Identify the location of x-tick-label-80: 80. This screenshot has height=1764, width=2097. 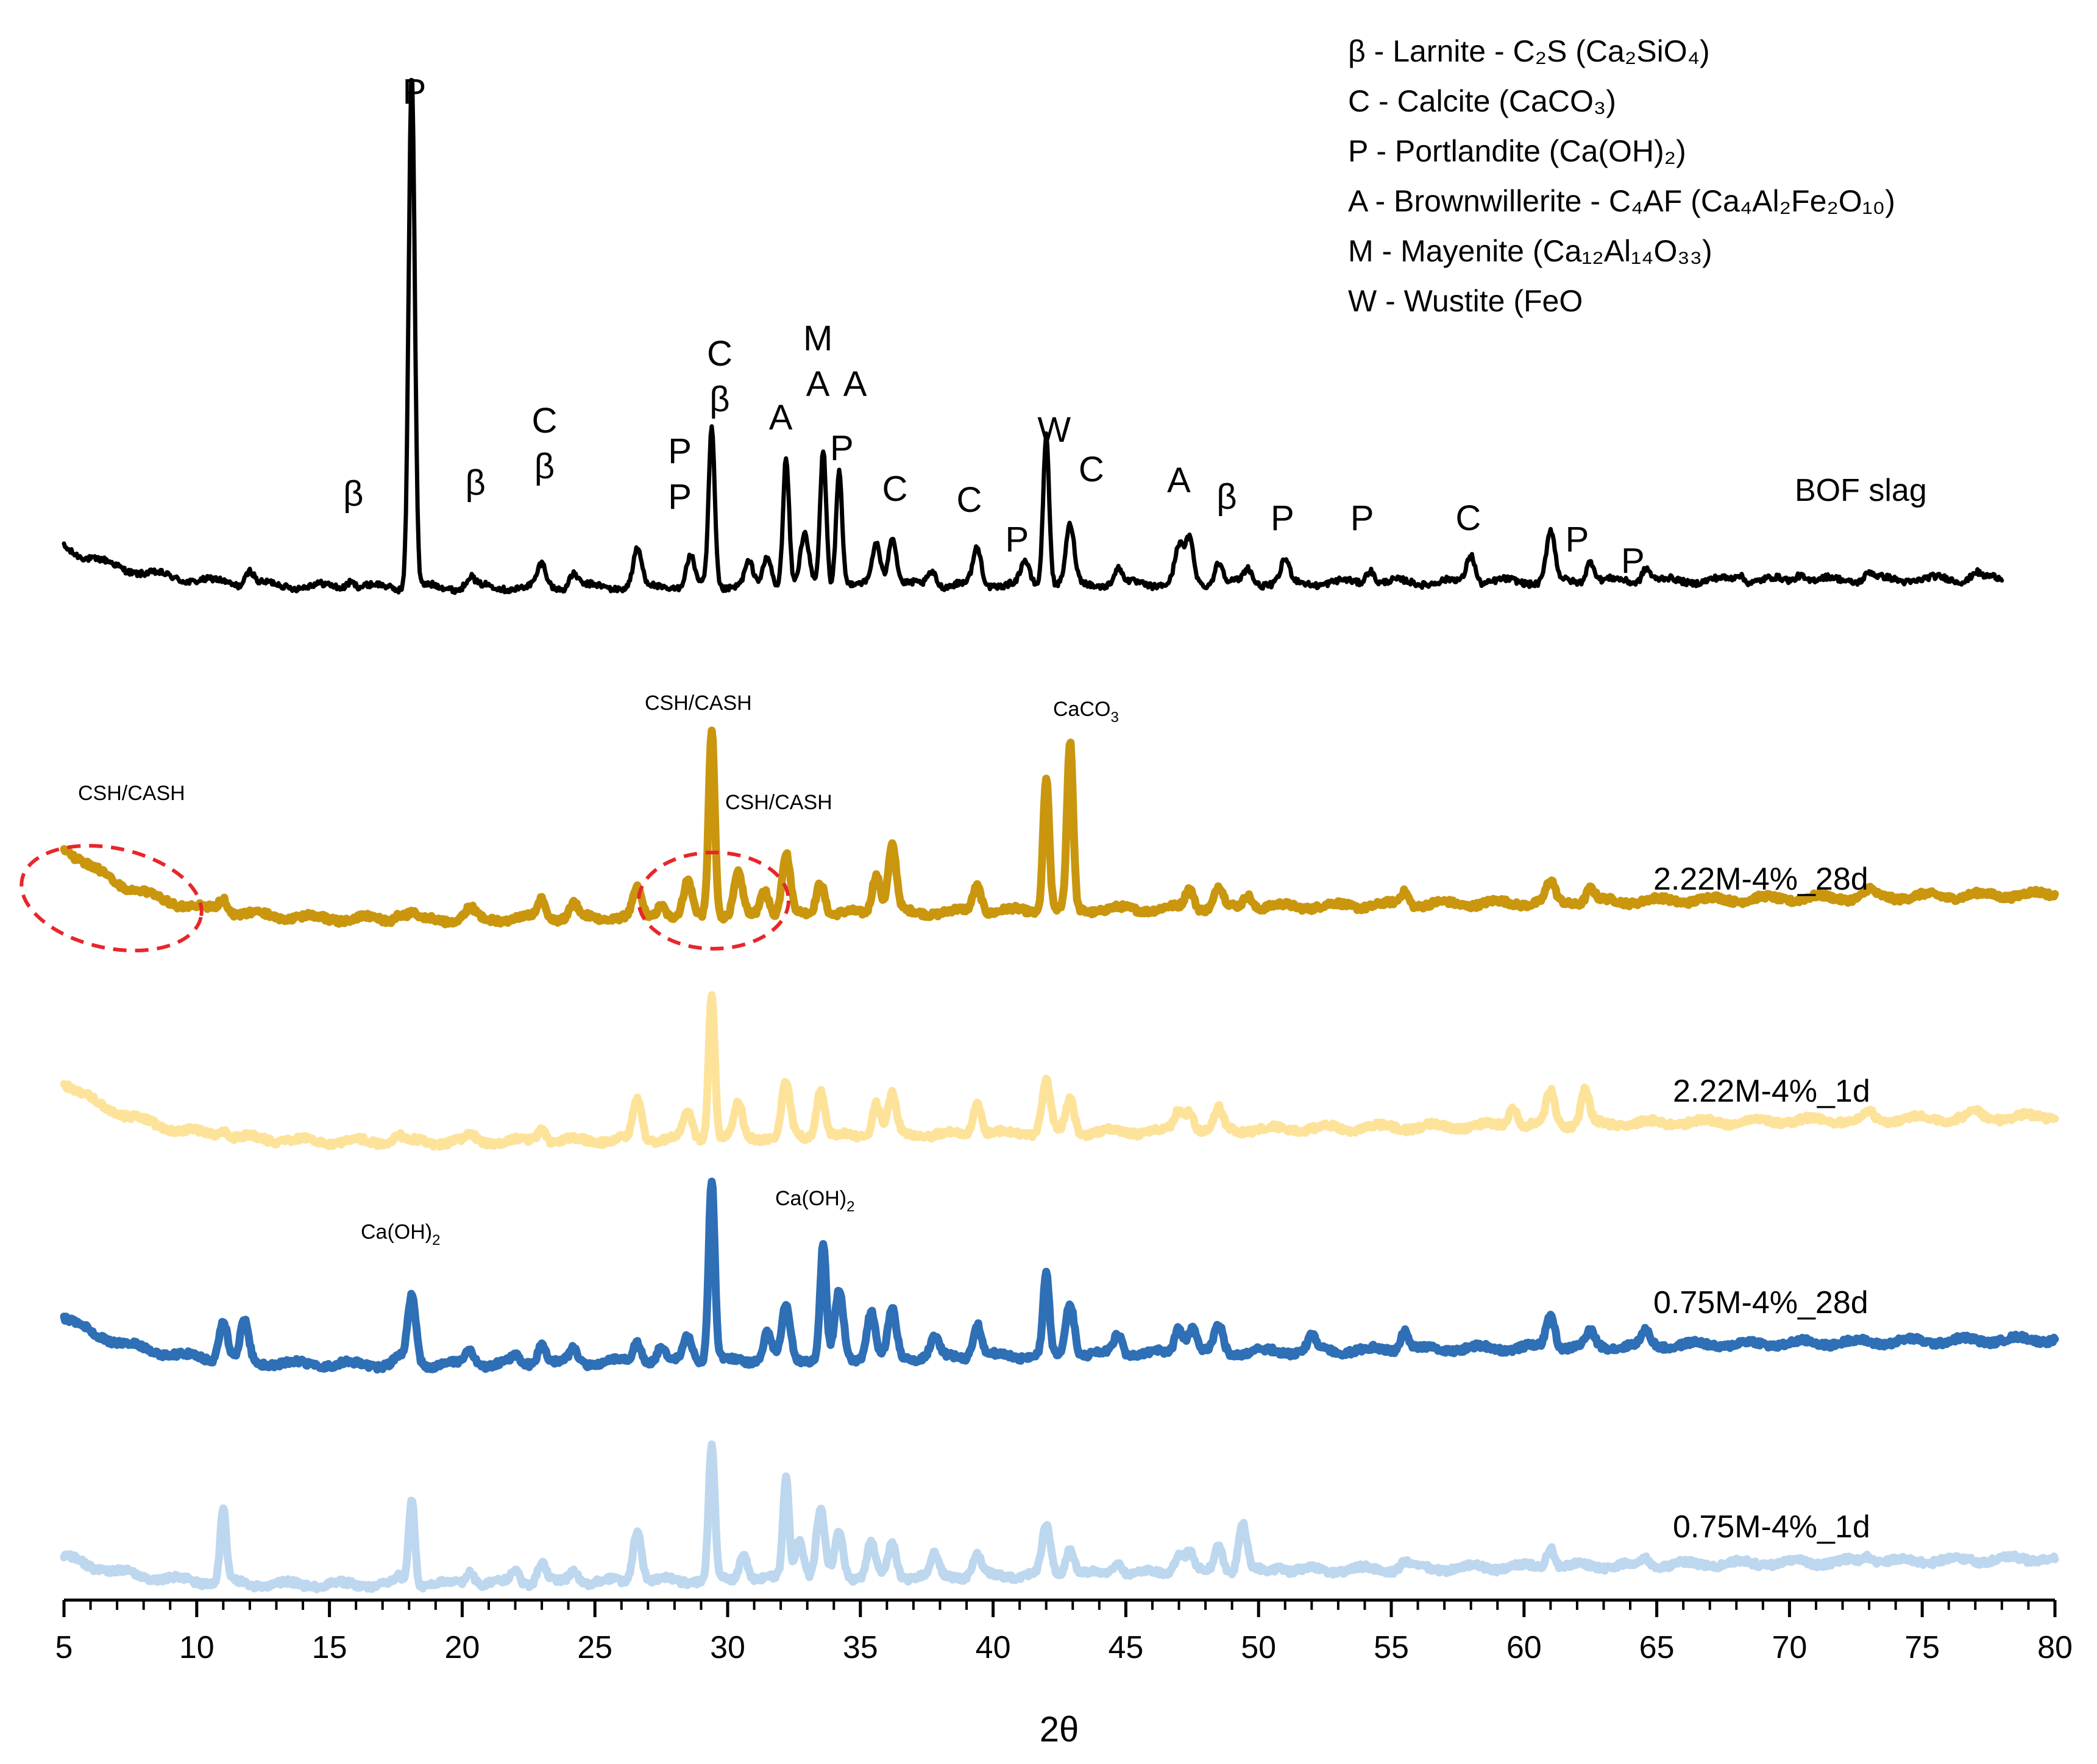
(2055, 1647).